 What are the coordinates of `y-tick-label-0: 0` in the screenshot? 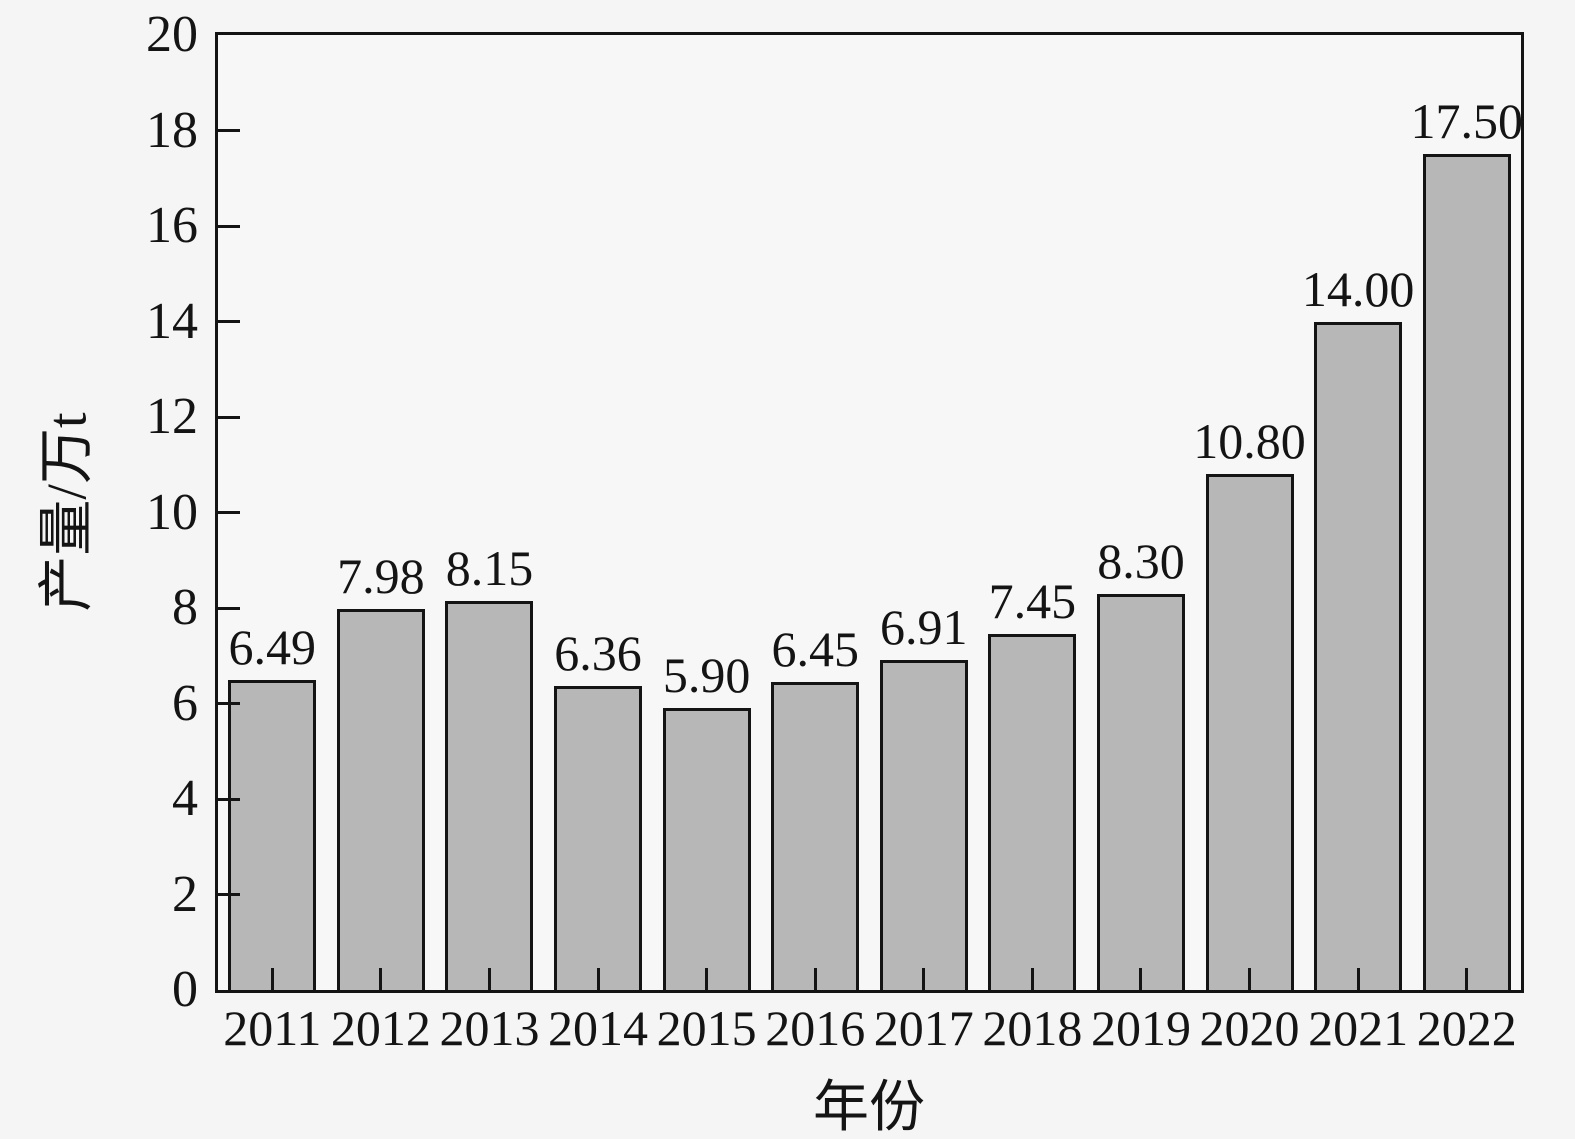 It's located at (185, 989).